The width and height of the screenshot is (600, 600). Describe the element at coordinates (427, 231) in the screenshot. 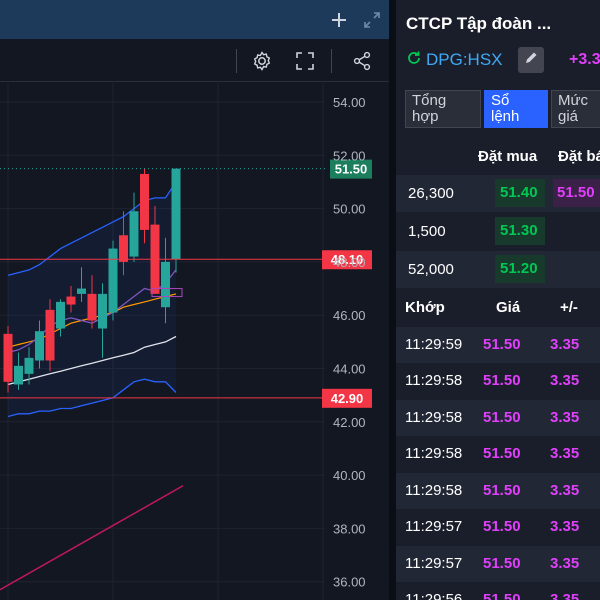

I see `orderbook-volume: 1,500` at that location.